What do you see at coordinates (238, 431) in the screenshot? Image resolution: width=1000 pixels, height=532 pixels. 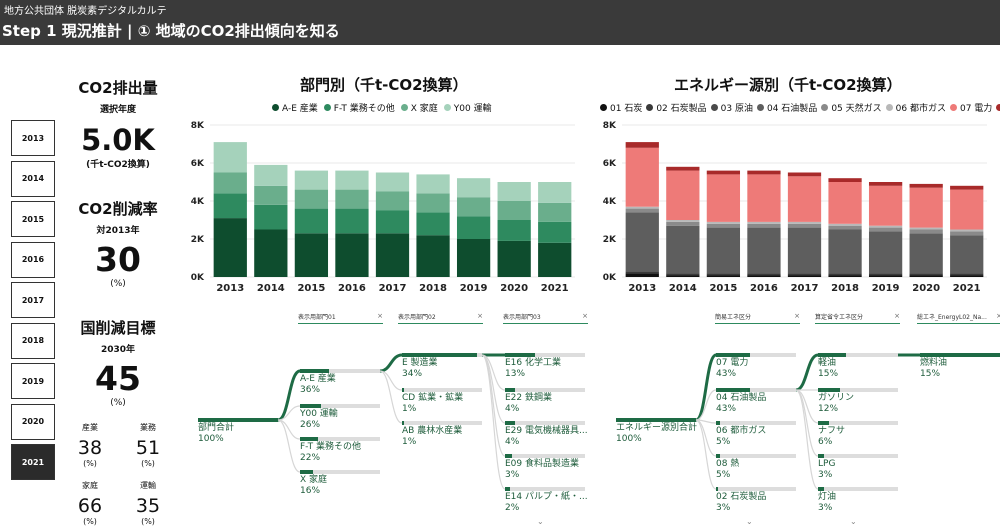 I see `tree-root-node: 部門合計 100%` at bounding box center [238, 431].